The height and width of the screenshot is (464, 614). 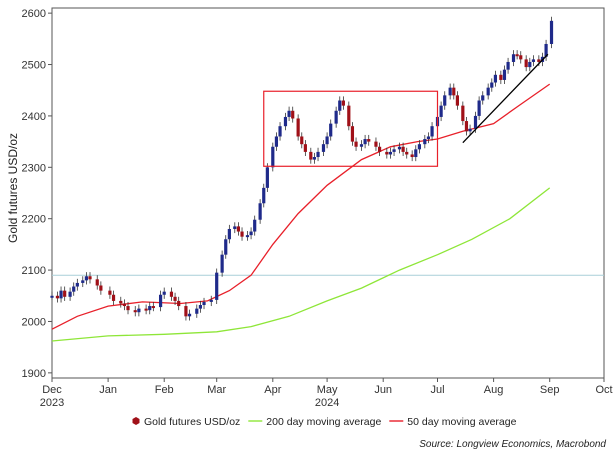 I want to click on legend-item: 50 day moving average, so click(x=453, y=422).